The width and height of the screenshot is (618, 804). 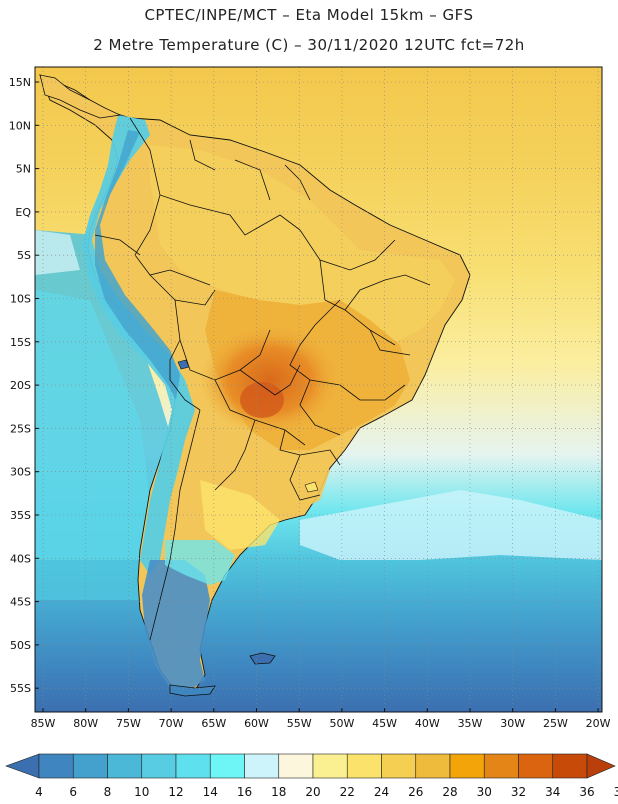 What do you see at coordinates (20, 342) in the screenshot?
I see `lat-label: 15S` at bounding box center [20, 342].